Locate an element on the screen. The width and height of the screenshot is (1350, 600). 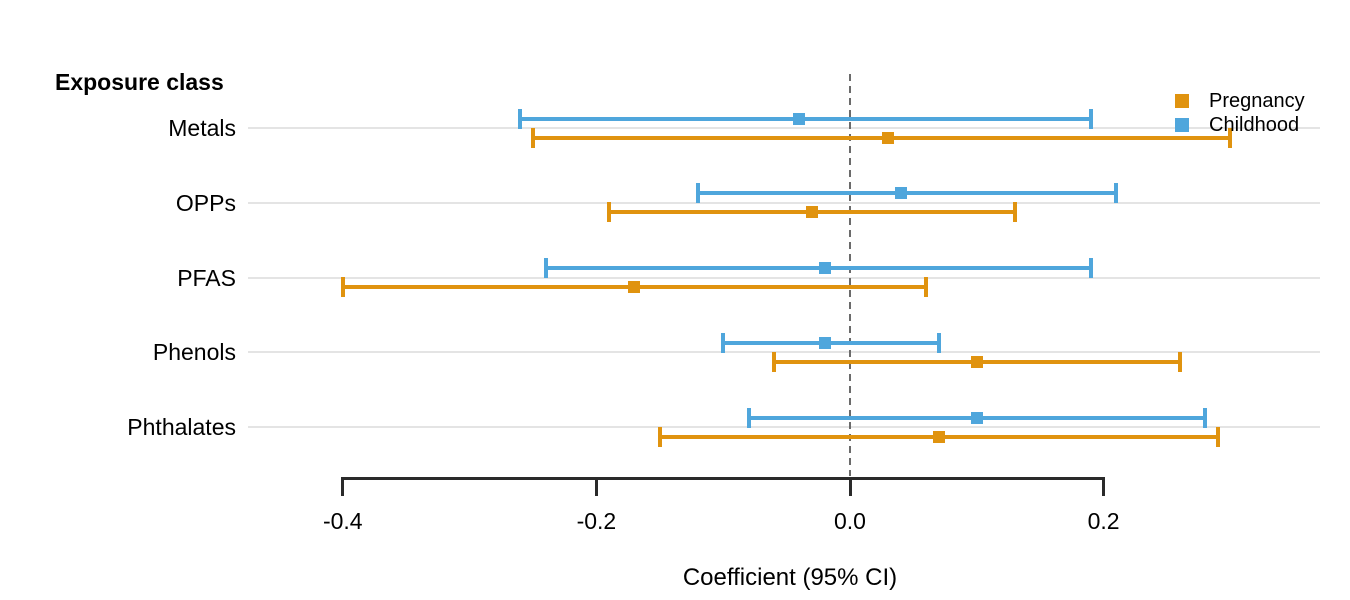
x-tick-label--0.2: -0.2 is located at coordinates (596, 521).